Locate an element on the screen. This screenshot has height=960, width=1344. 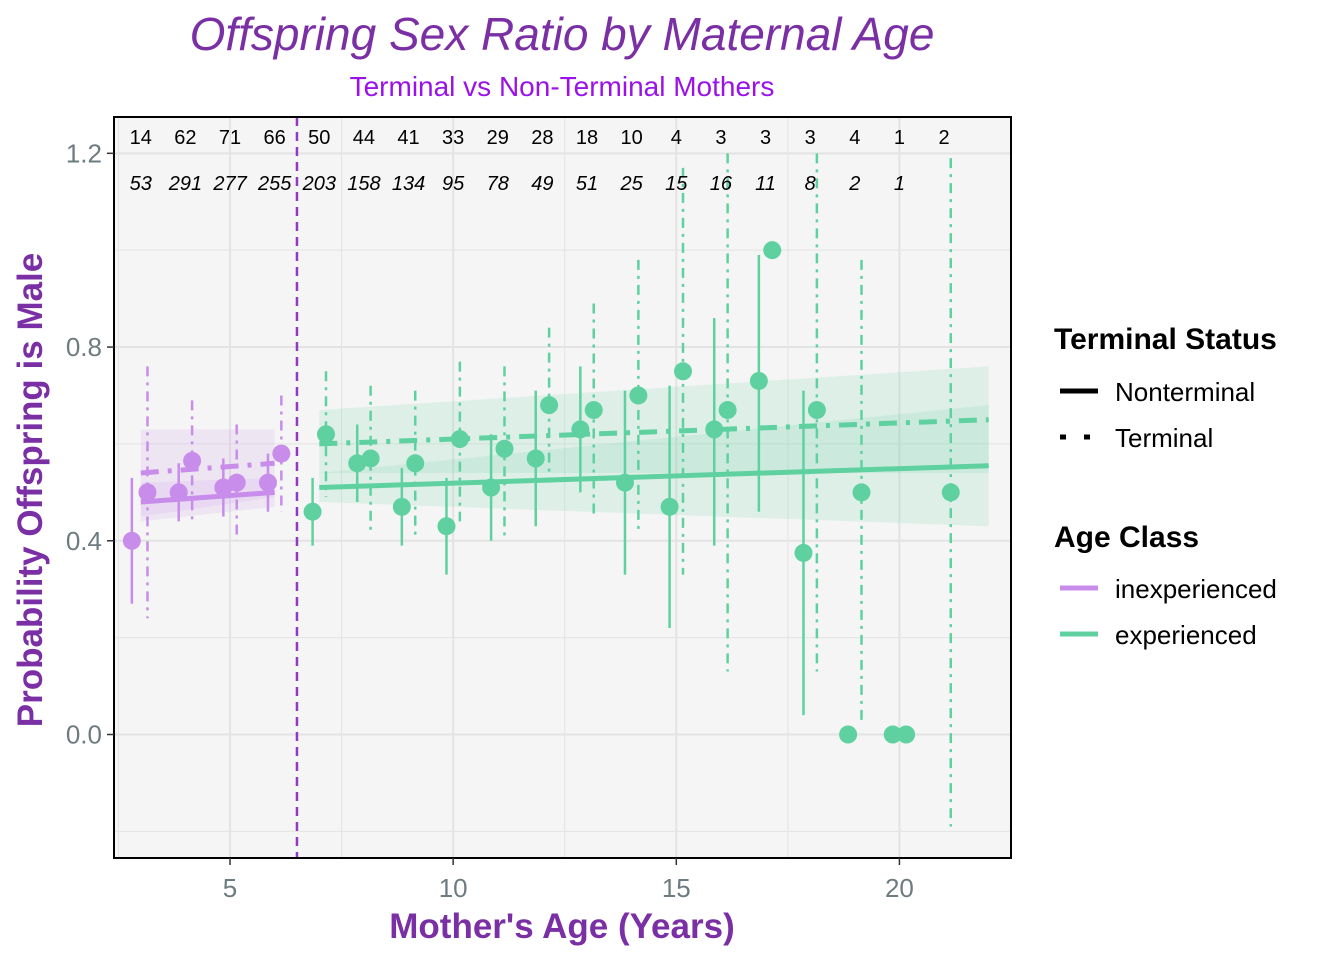
count-label-terminal: 41 is located at coordinates (408, 138).